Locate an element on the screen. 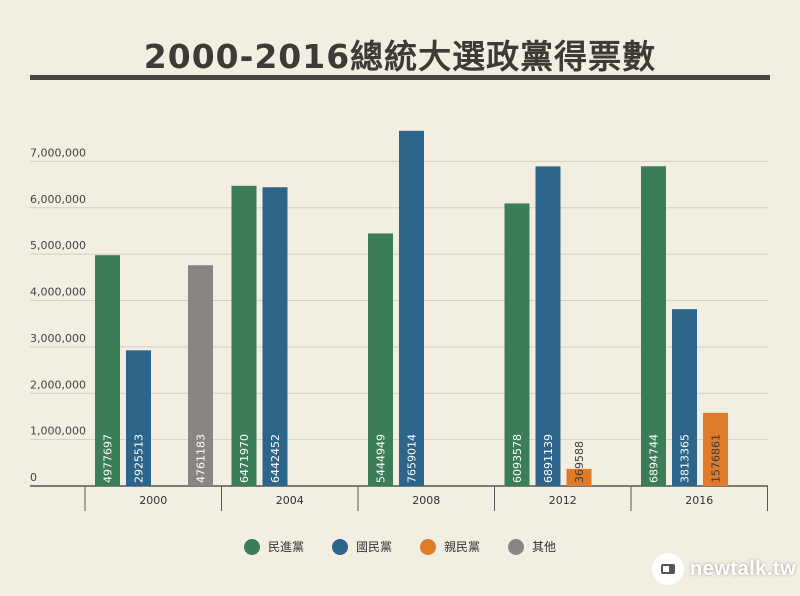 This screenshot has width=800, height=596. x-tick-label: 2000 is located at coordinates (153, 500).